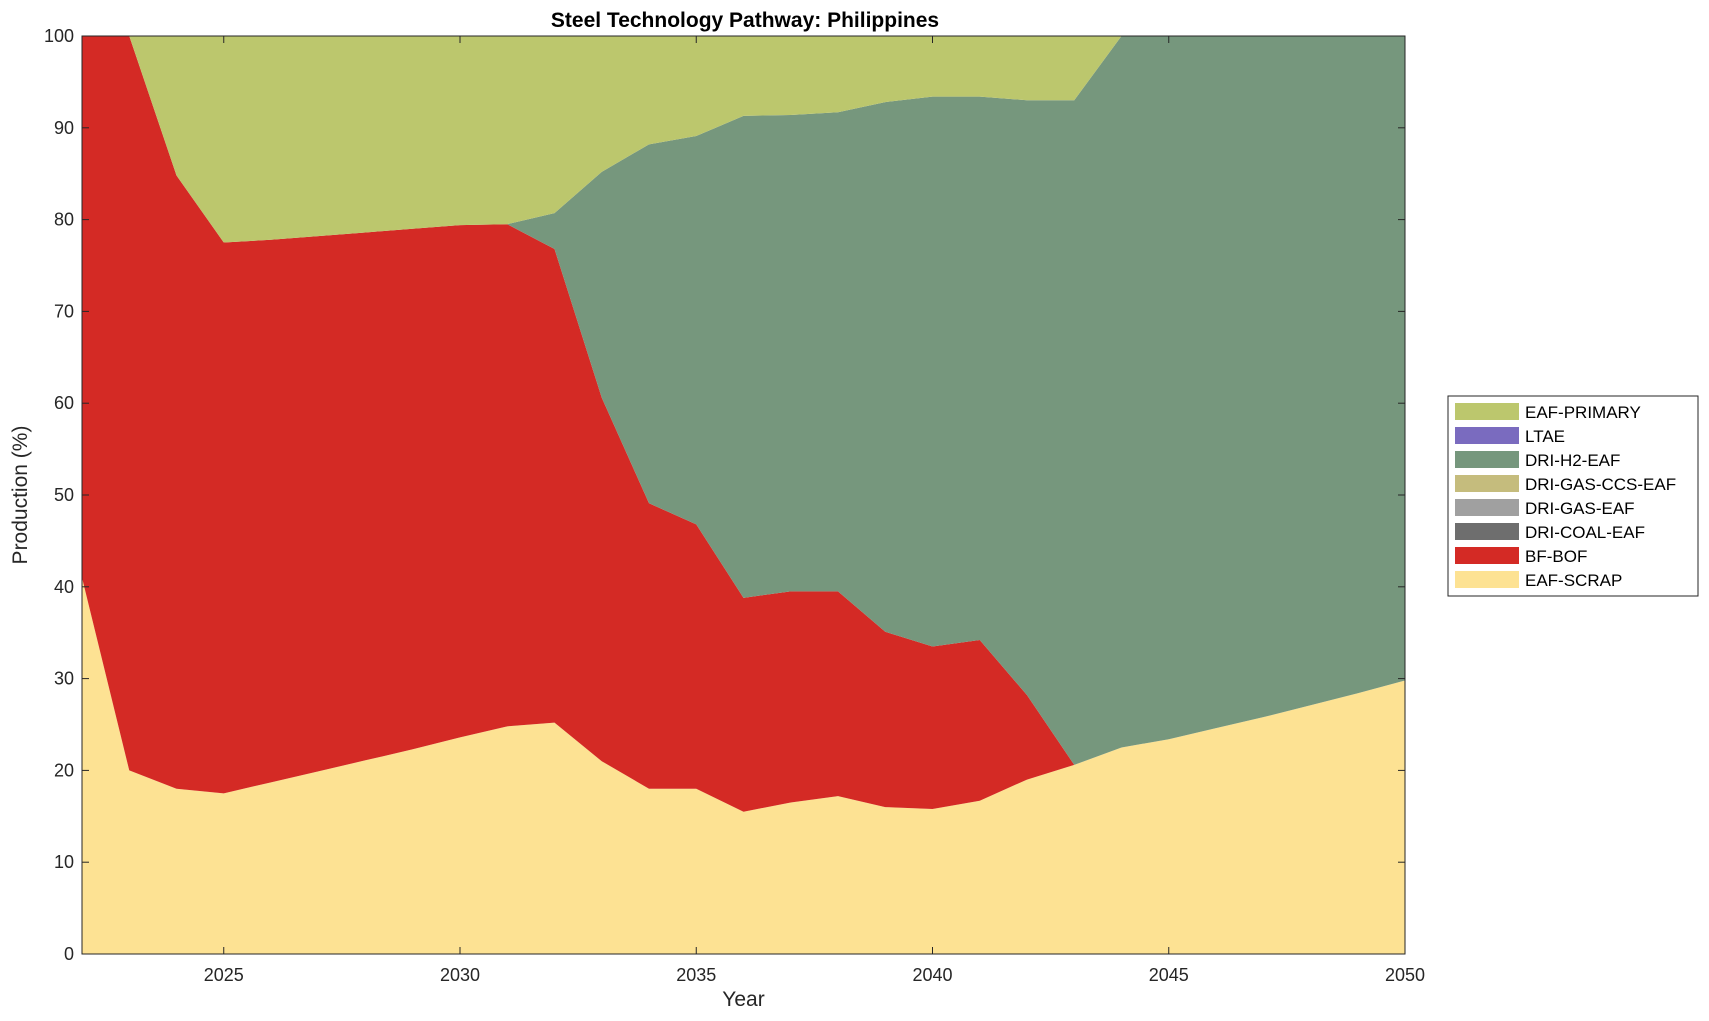 The width and height of the screenshot is (1709, 1021). What do you see at coordinates (1600, 484) in the screenshot?
I see `legend-label-dri-gas-ccs-eaf: DRI-GAS-CCS-EAF` at bounding box center [1600, 484].